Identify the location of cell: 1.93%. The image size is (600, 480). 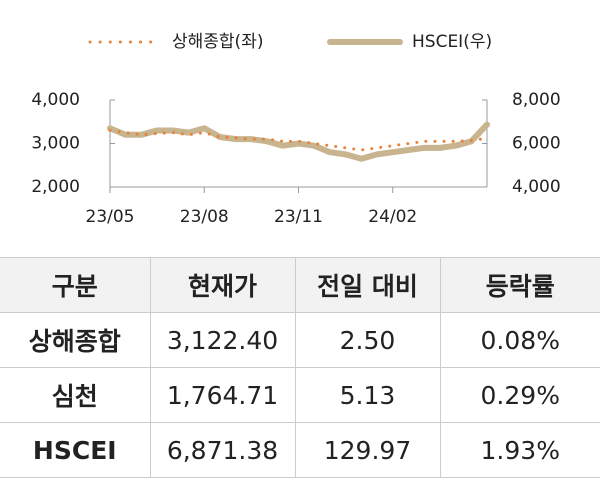
(519, 450).